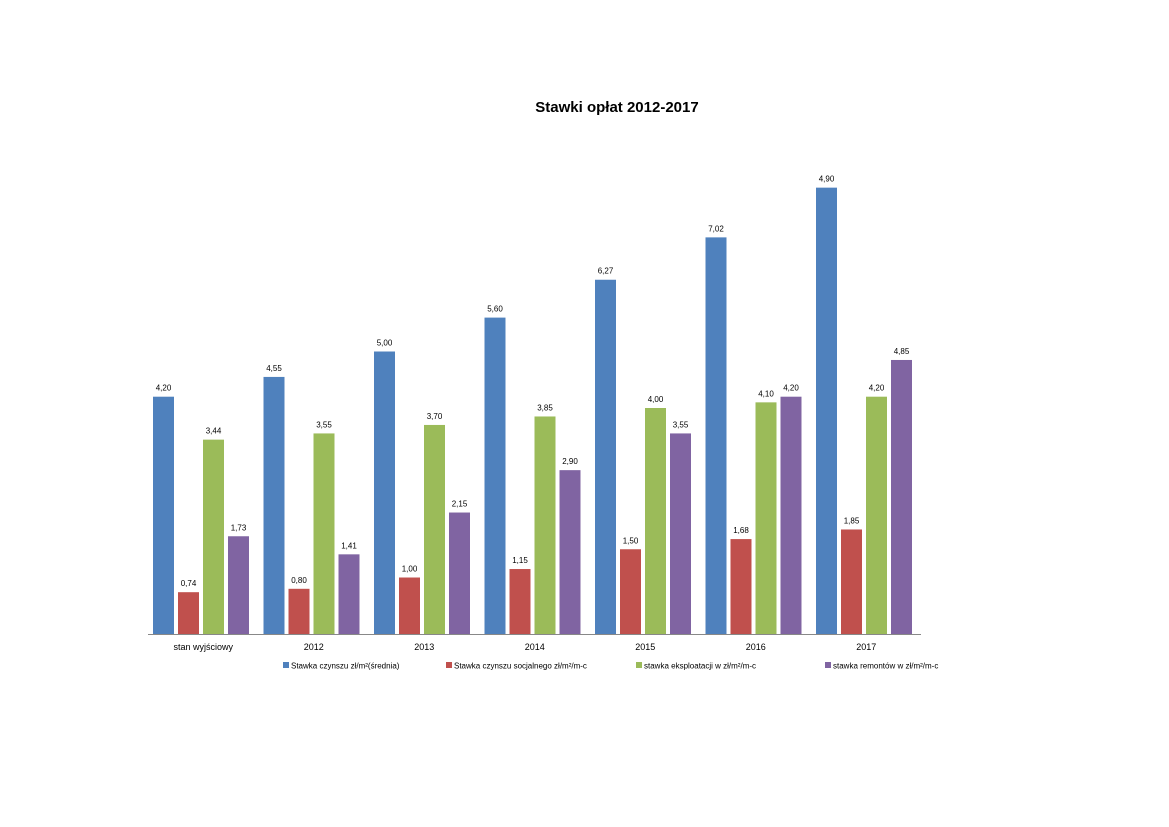 This screenshot has width=1169, height=827. What do you see at coordinates (535, 647) in the screenshot?
I see `category-label: 2014` at bounding box center [535, 647].